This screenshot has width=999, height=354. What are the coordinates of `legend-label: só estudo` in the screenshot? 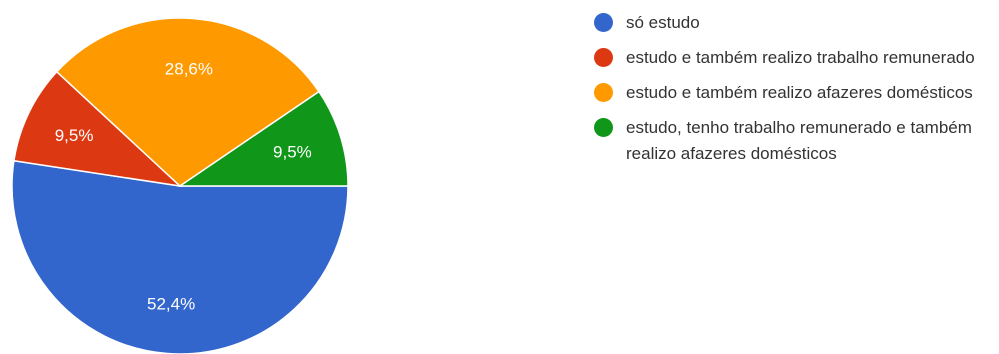 It's located at (663, 22).